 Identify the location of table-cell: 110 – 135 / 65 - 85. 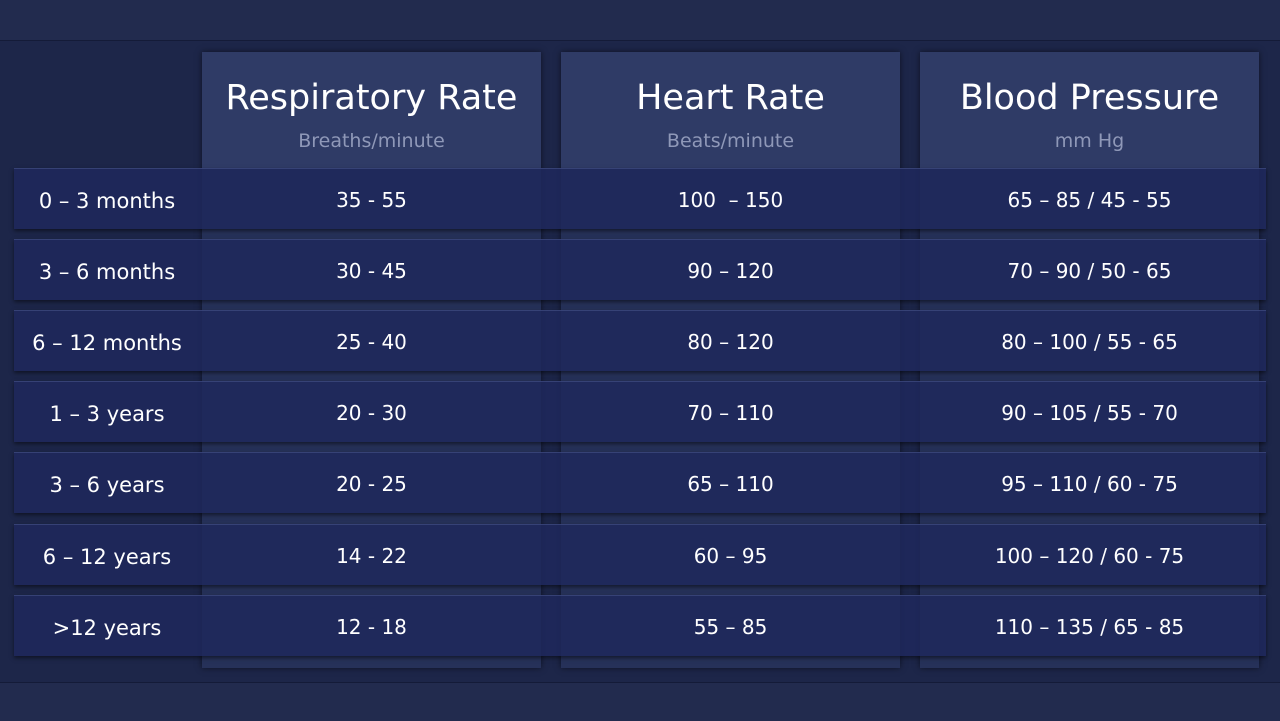
(1089, 626).